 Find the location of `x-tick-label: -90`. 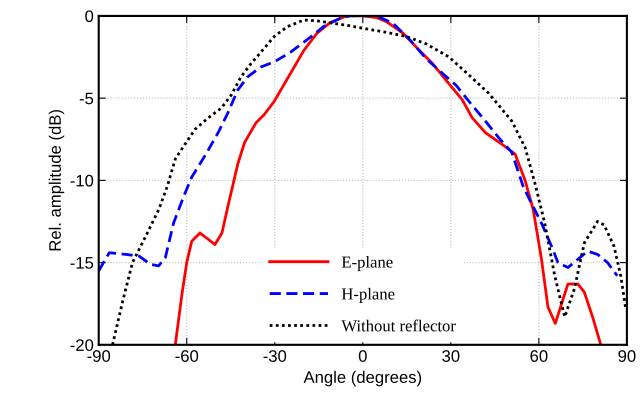

x-tick-label: -90 is located at coordinates (98, 356).